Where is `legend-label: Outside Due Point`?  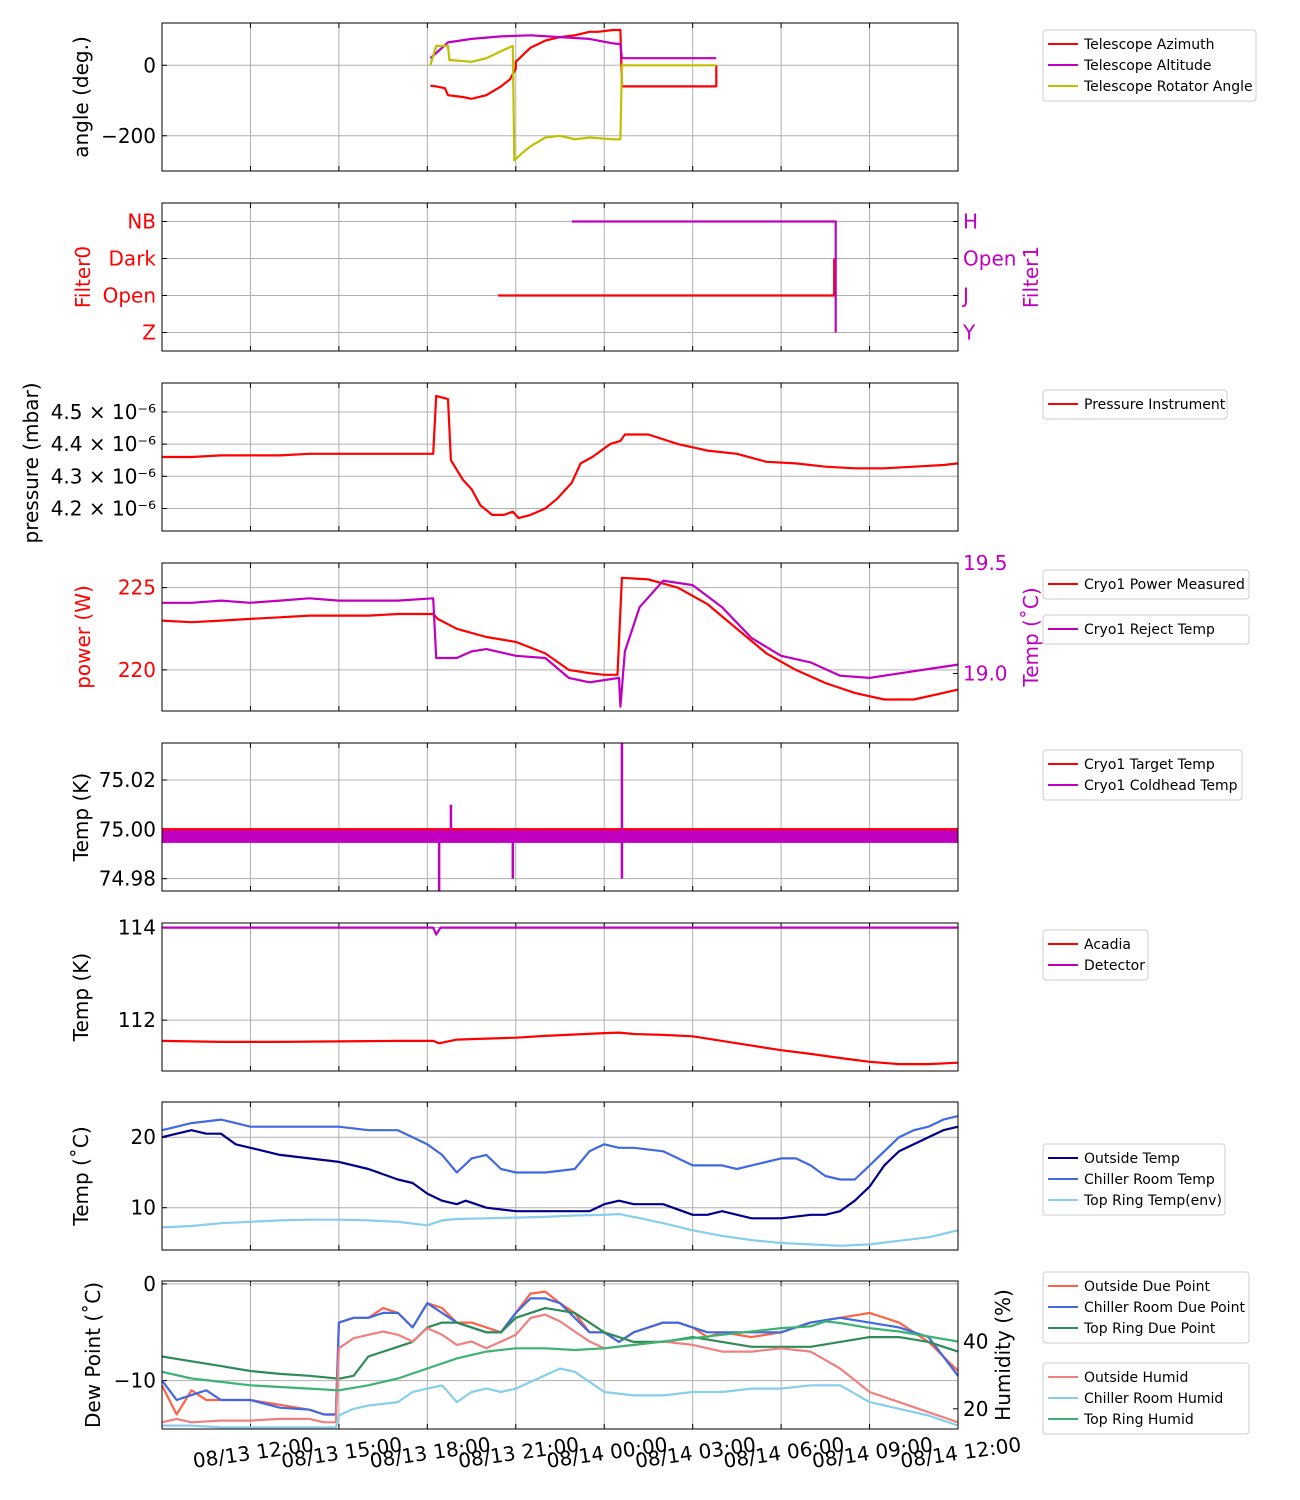 legend-label: Outside Due Point is located at coordinates (1147, 1287).